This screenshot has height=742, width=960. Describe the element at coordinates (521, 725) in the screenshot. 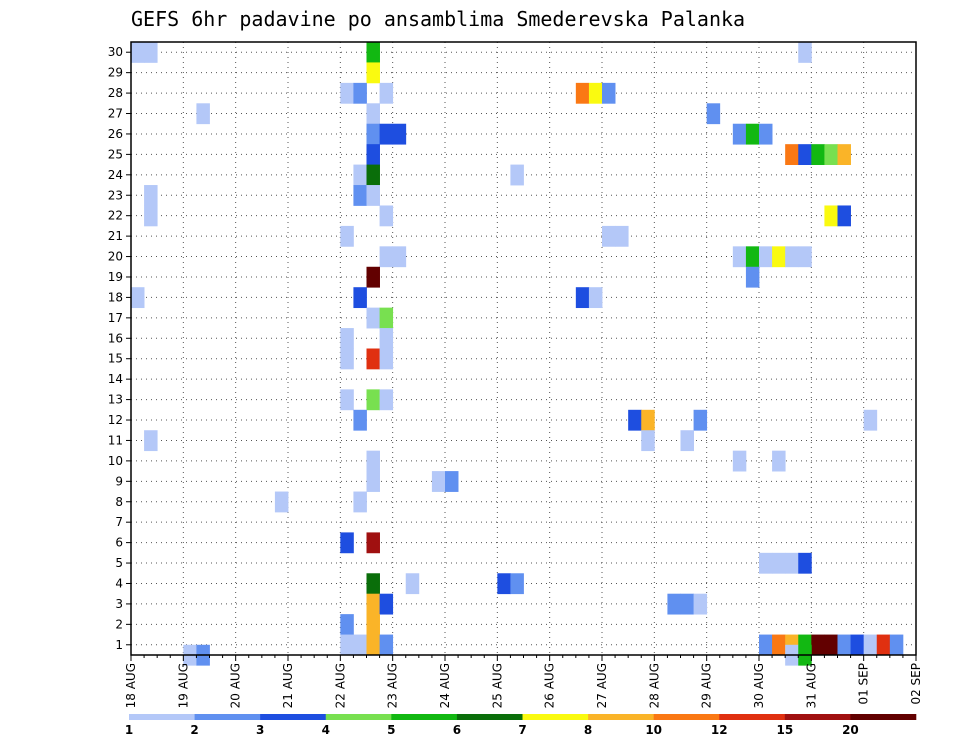

I see `colorbar: 1 2 3 4 5 6 7 8 10 12 15 20` at that location.